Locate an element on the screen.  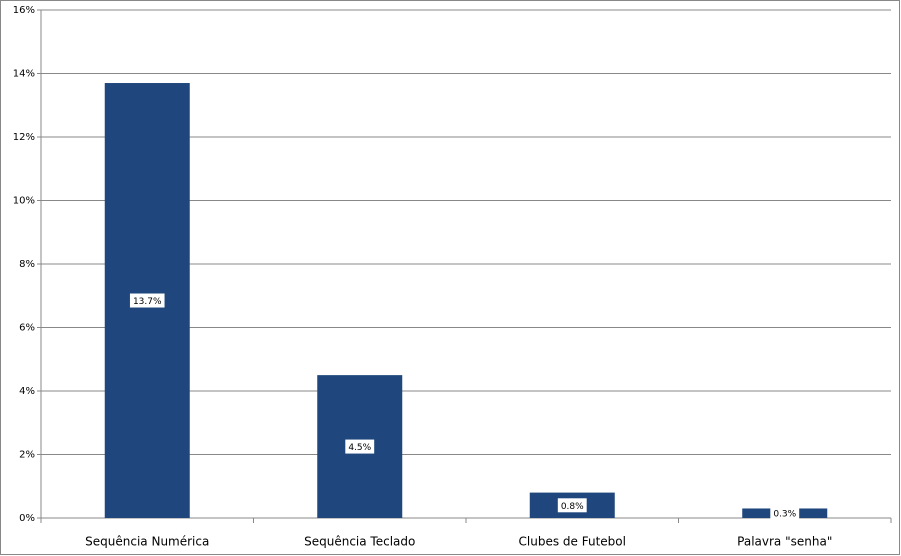
value-label: 0.8% is located at coordinates (572, 507).